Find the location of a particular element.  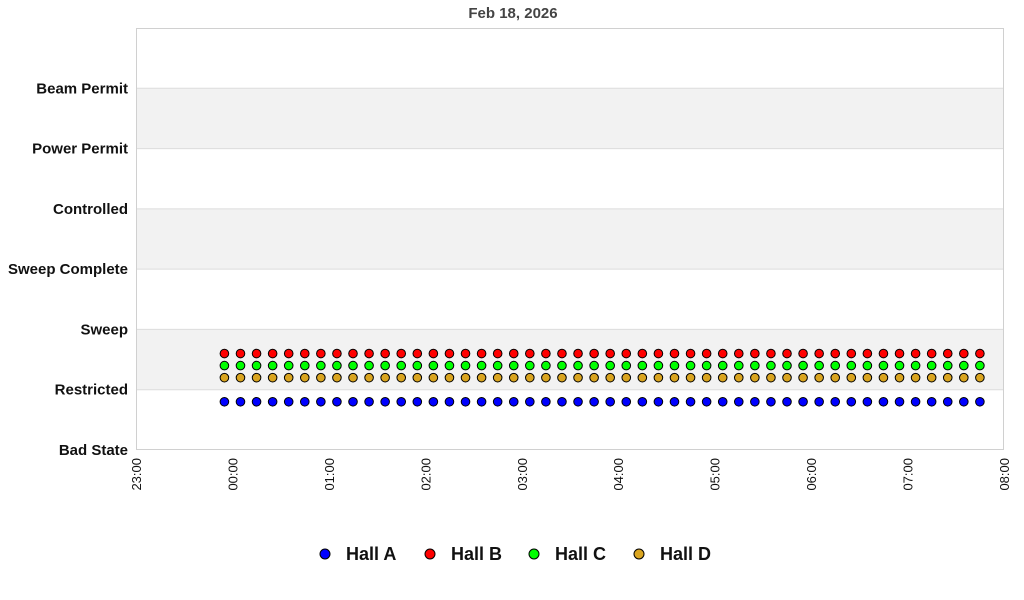

legend-item: Hall A is located at coordinates (357, 554).